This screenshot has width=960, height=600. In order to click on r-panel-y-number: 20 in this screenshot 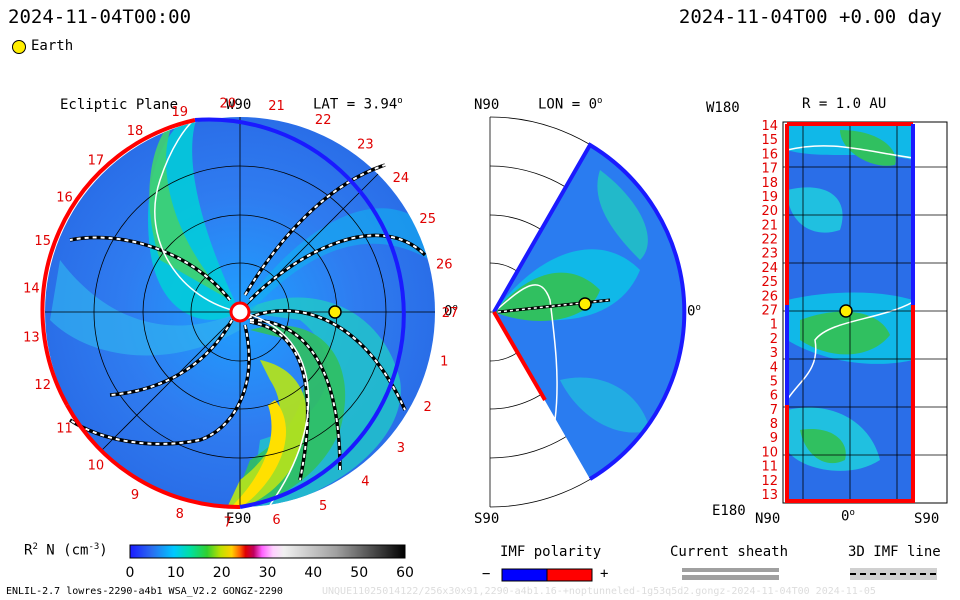, I will do `click(769, 211)`.